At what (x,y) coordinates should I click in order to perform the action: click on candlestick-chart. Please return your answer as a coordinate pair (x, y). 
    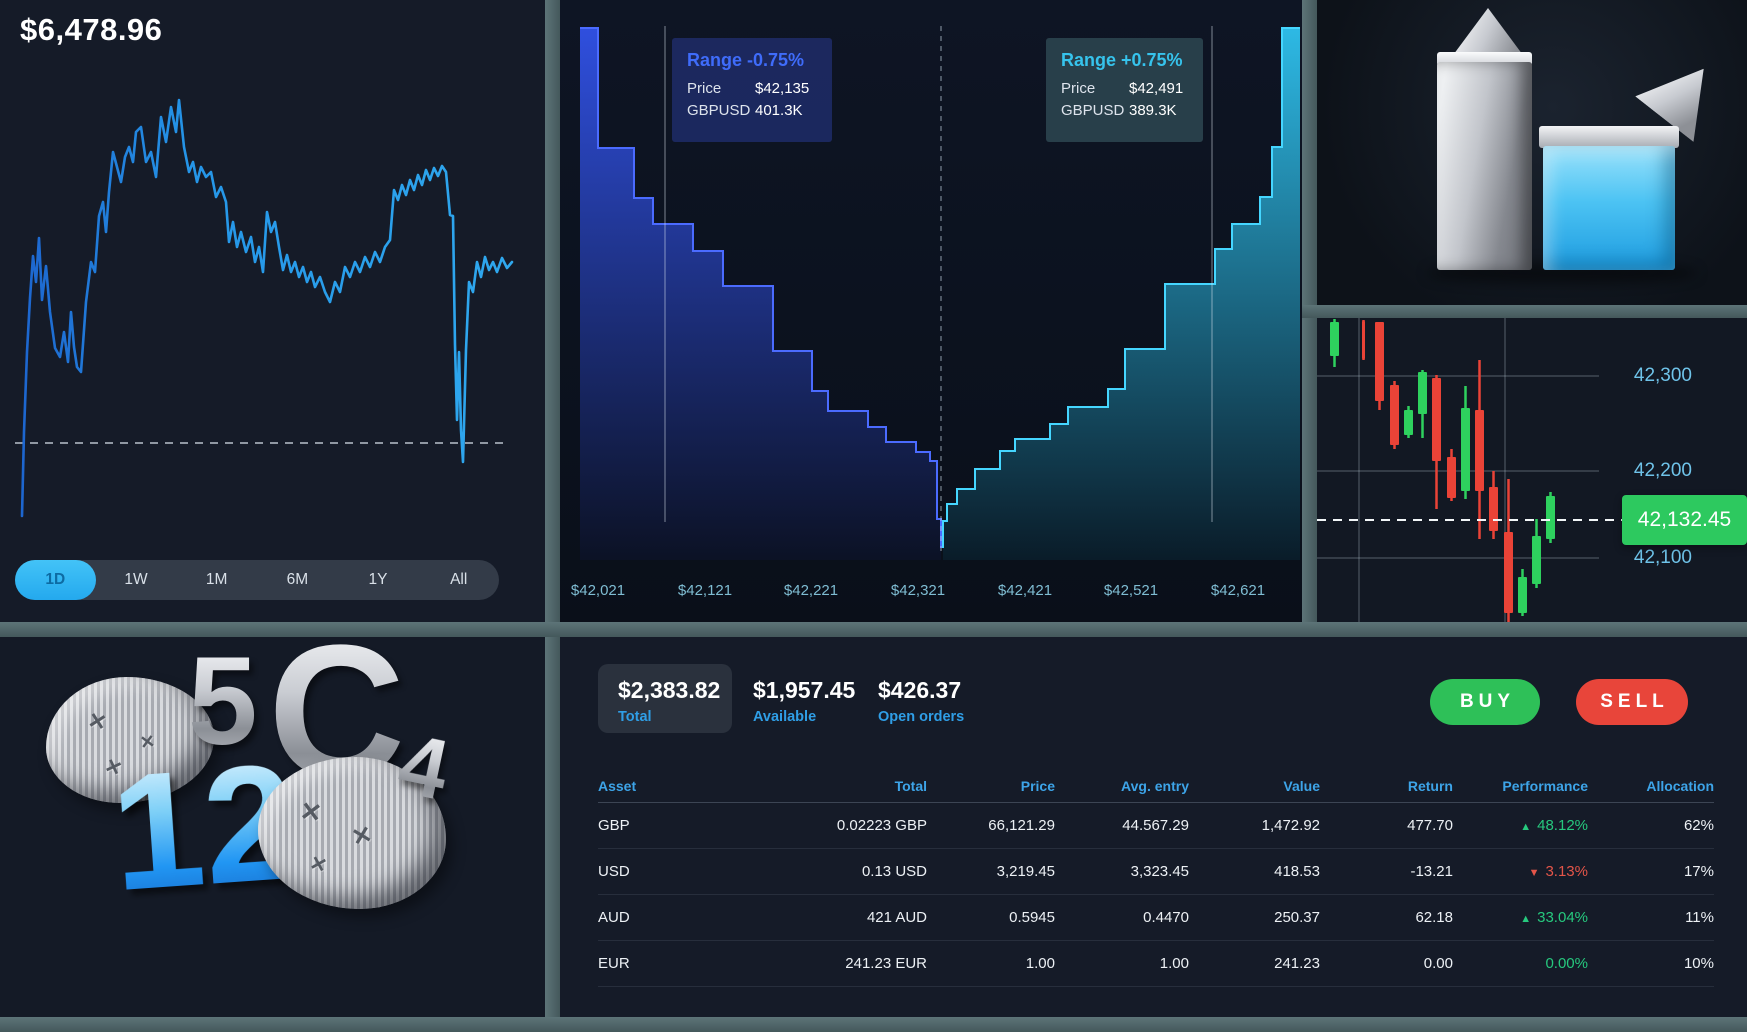
    Looking at the image, I should click on (1532, 470).